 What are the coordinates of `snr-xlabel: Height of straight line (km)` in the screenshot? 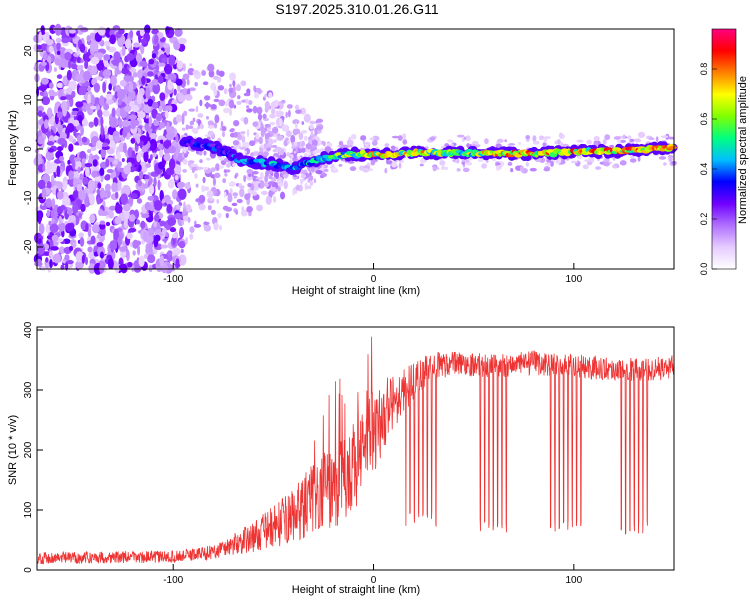 It's located at (356, 590).